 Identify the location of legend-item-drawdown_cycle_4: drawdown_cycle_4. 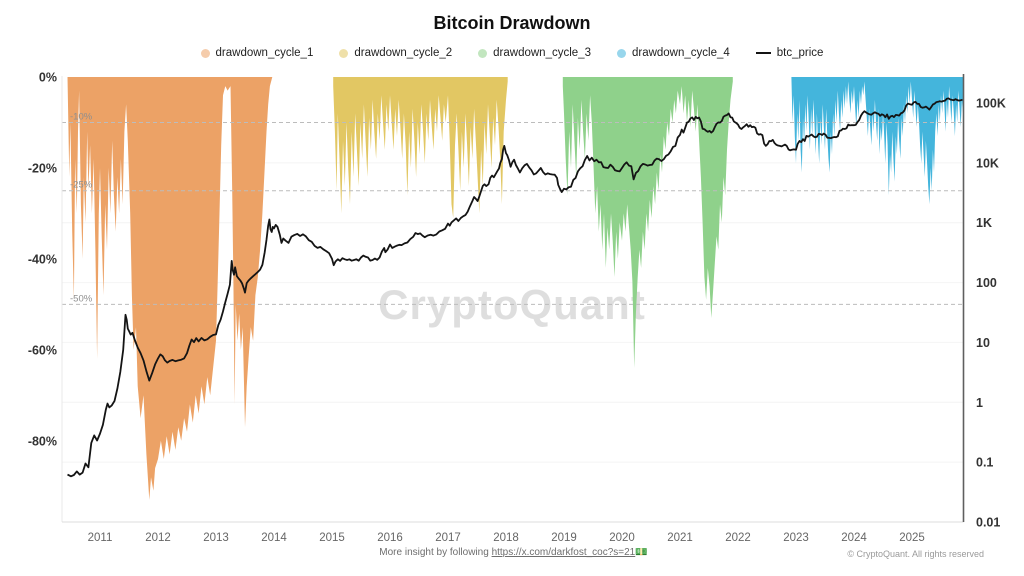
(673, 53).